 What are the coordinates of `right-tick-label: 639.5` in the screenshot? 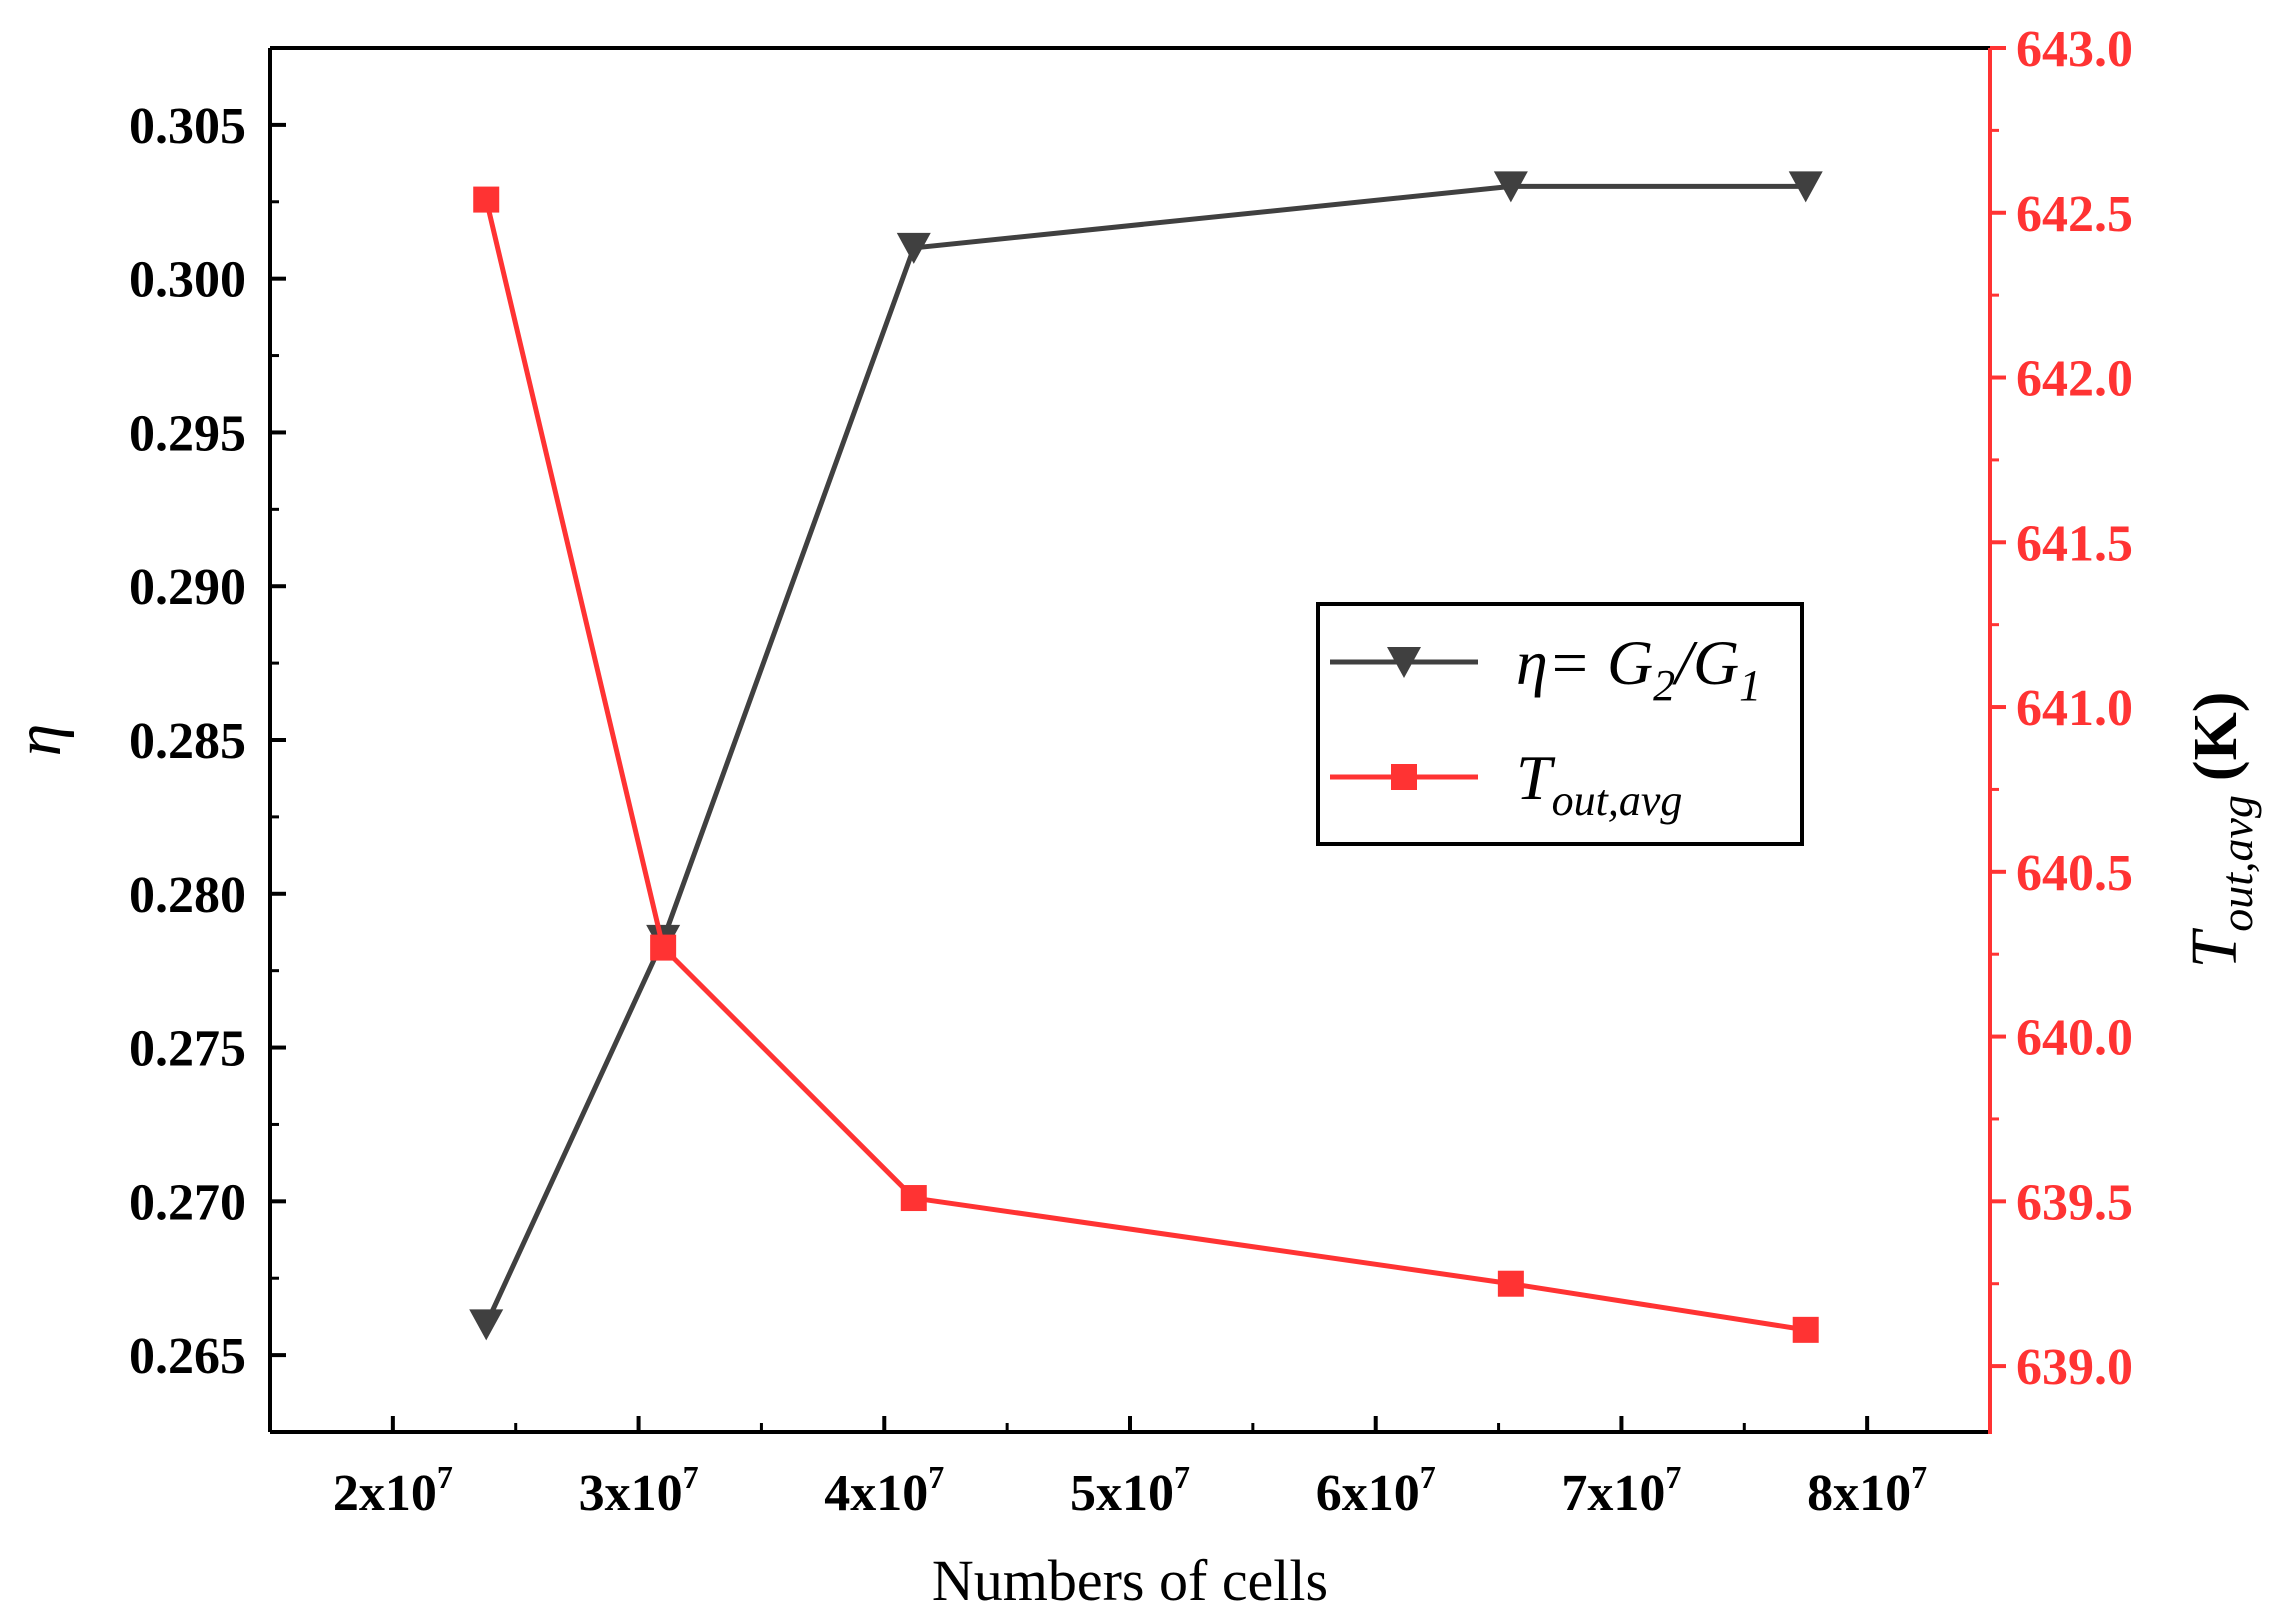 It's located at (2074, 1202).